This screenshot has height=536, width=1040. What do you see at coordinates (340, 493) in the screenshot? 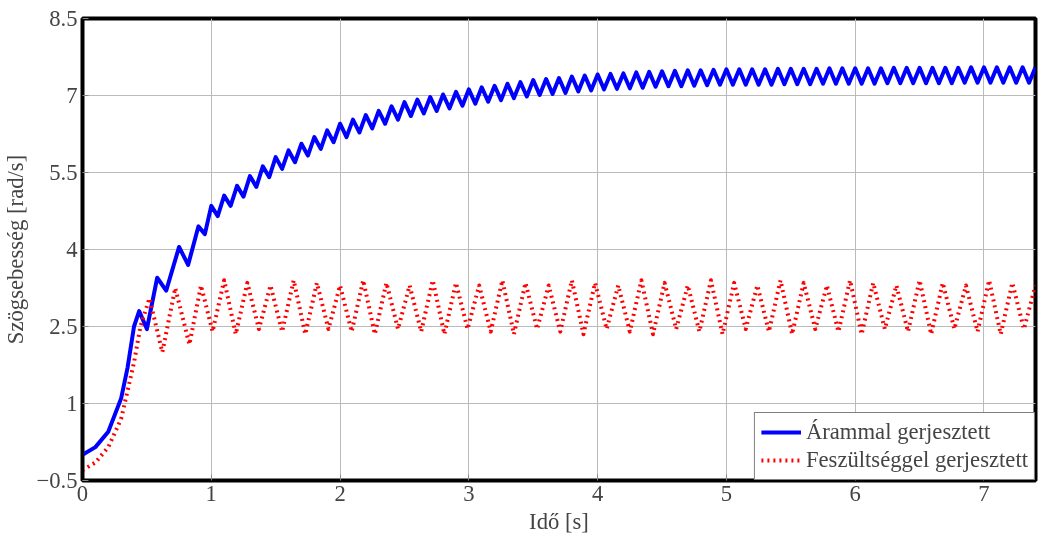
I see `x-tick-label: 2` at bounding box center [340, 493].